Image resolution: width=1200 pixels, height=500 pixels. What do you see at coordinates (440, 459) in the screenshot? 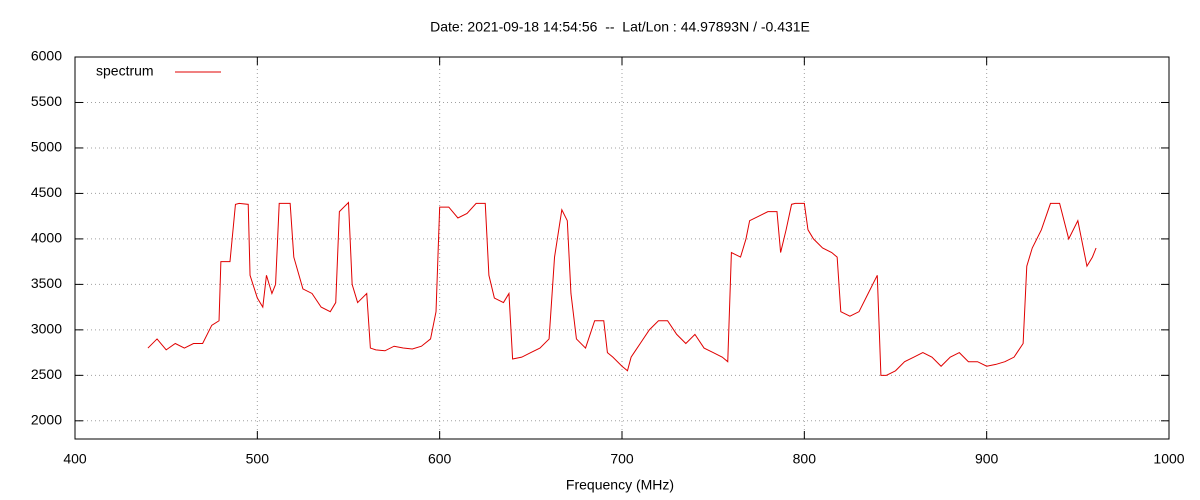
I see `x-tick-label: 600` at bounding box center [440, 459].